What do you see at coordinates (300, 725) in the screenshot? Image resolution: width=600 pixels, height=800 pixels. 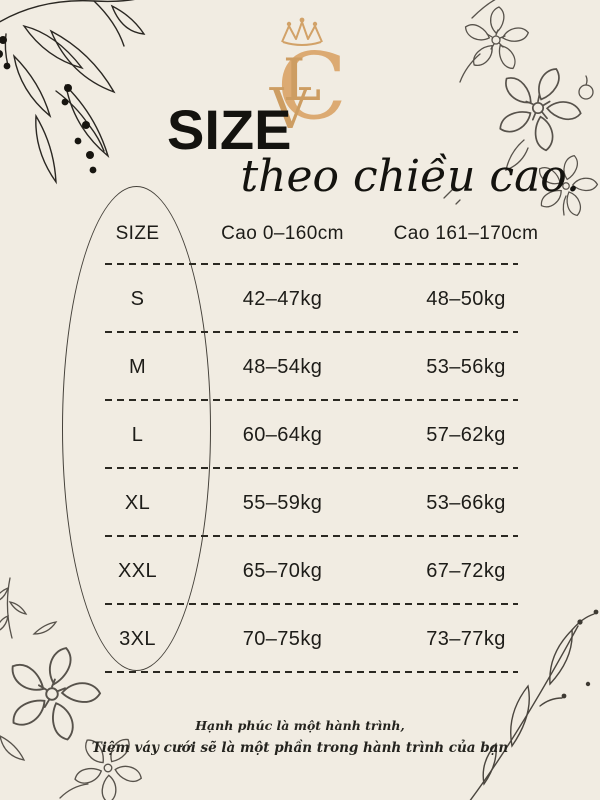 I see `footer-tagline-1: Hạnh phúc là một hành trình,` at bounding box center [300, 725].